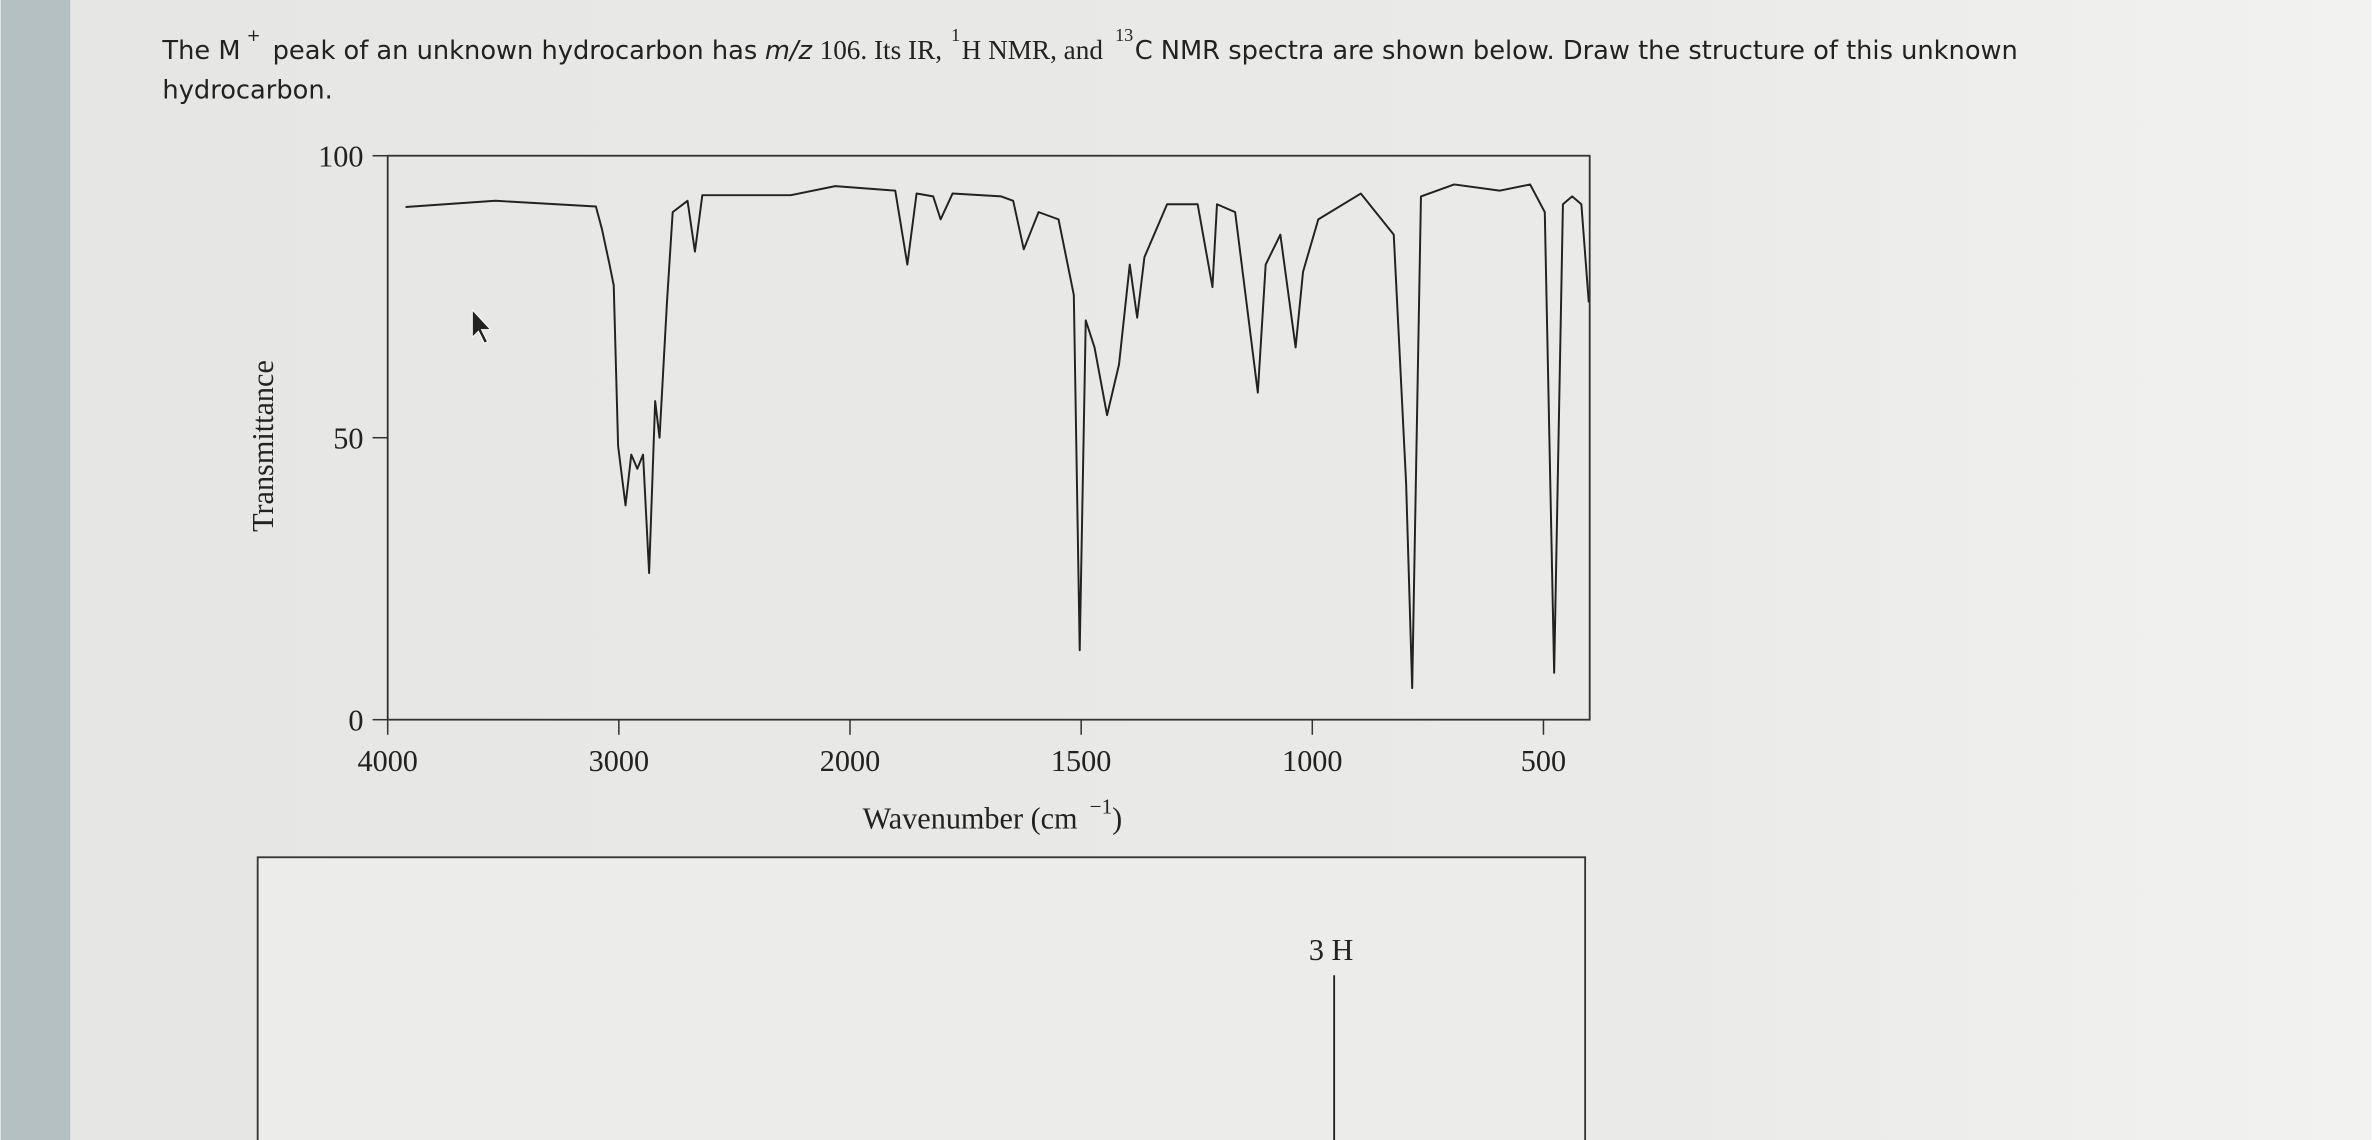 The width and height of the screenshot is (2372, 1140). Describe the element at coordinates (35, 570) in the screenshot. I see `left-strip` at that location.